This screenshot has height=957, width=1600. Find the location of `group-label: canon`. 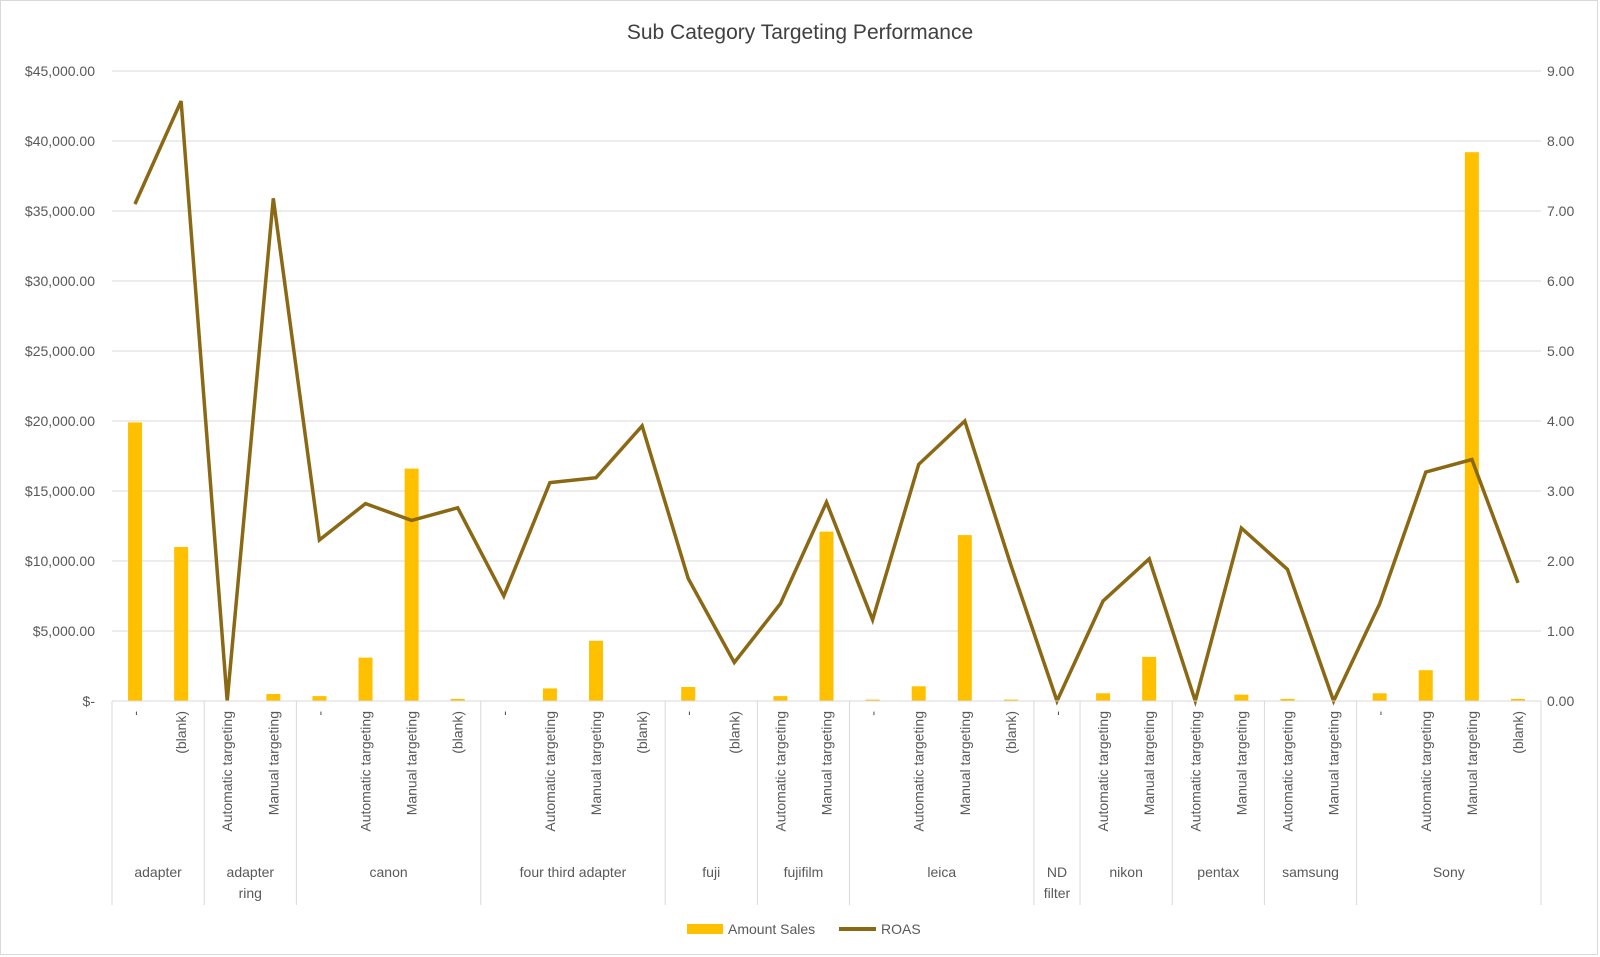

group-label: canon is located at coordinates (389, 872).